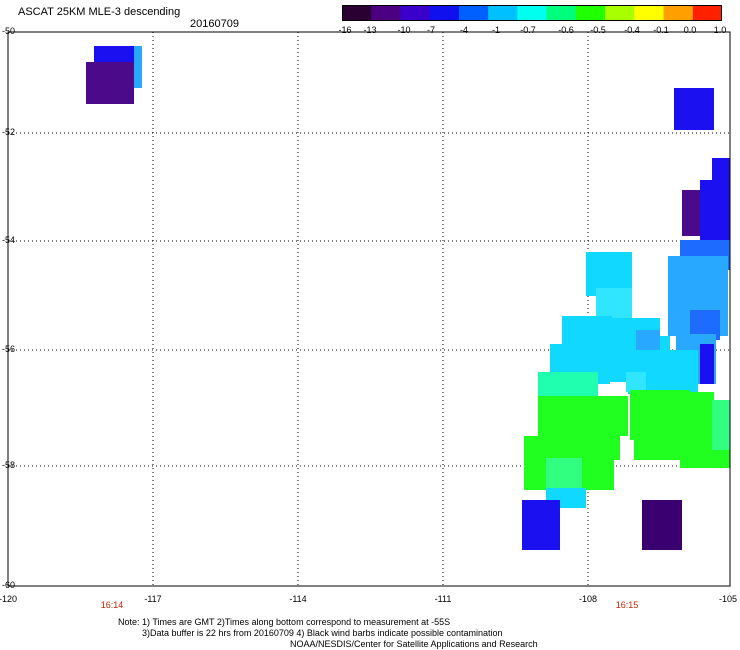 This screenshot has width=740, height=650. I want to click on colorbar-tick-label: -16, so click(345, 30).